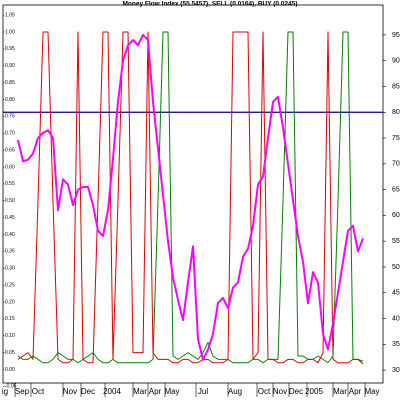 The height and width of the screenshot is (400, 420). Describe the element at coordinates (10, 235) in the screenshot. I see `y-tick-label: 0.40` at that location.